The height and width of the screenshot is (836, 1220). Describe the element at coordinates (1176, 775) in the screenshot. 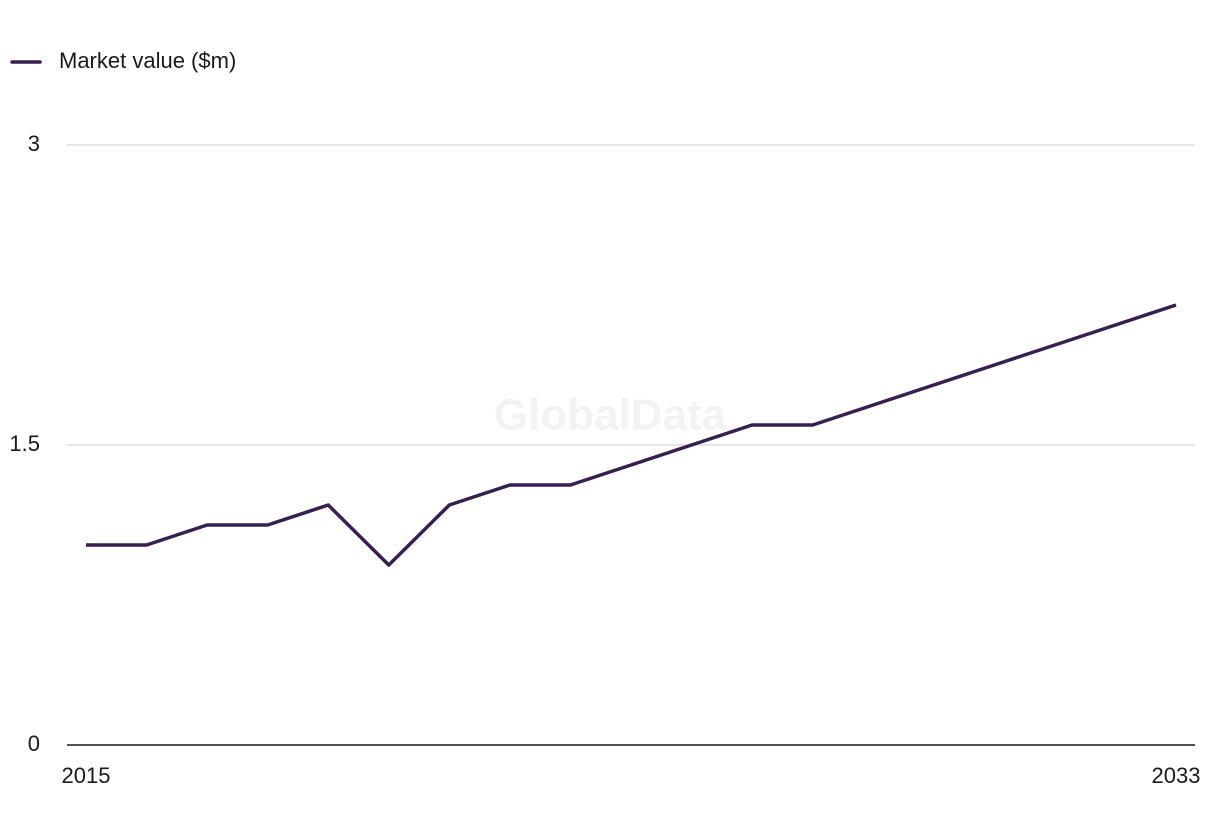

I see `x-tick-label: 2033` at that location.